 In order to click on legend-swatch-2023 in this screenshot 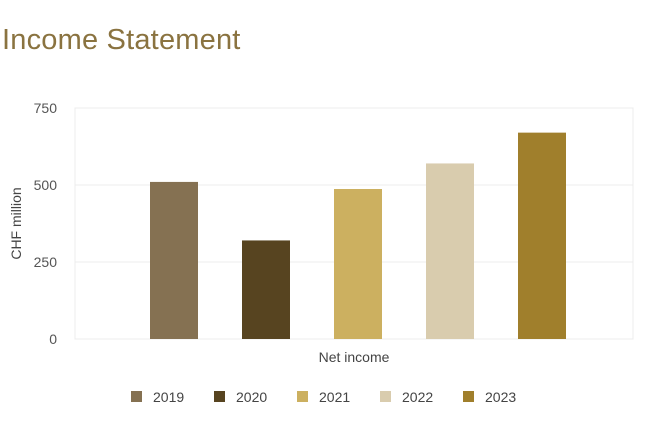, I will do `click(468, 396)`.